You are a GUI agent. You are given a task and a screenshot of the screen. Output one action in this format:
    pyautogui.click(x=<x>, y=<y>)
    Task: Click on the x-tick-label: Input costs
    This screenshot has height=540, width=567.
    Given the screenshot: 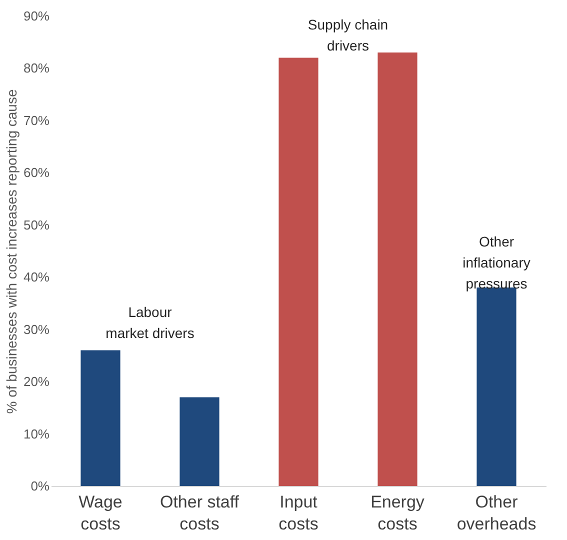 What is the action you would take?
    pyautogui.click(x=298, y=513)
    